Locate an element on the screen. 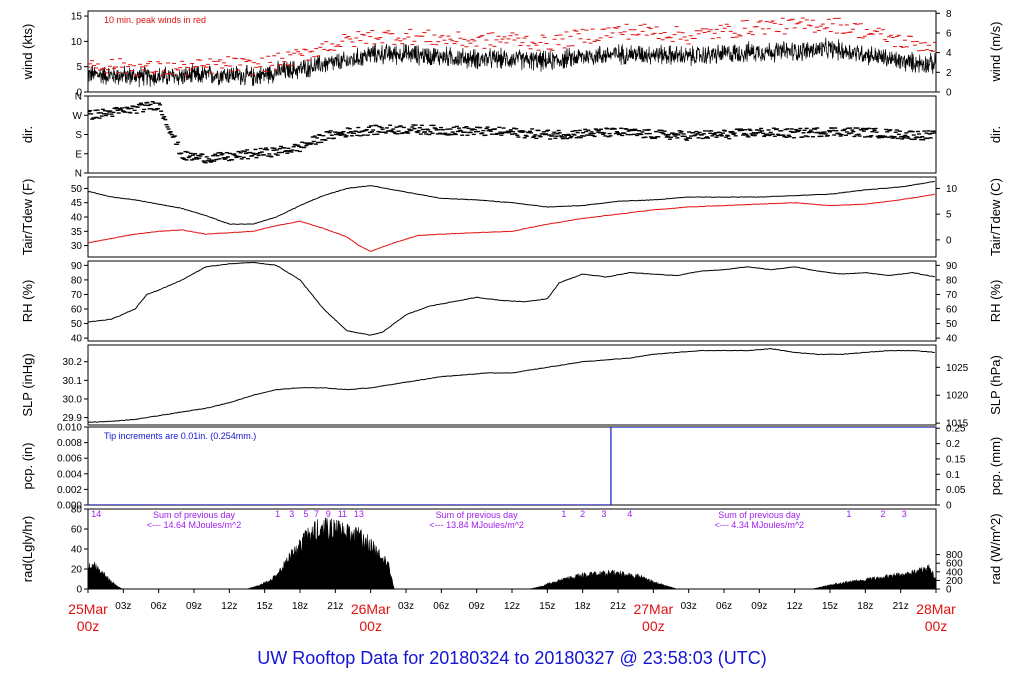 The image size is (1024, 700). rad-annotation-line: <--- 14.64 MJoules/m^2 is located at coordinates (194, 525).